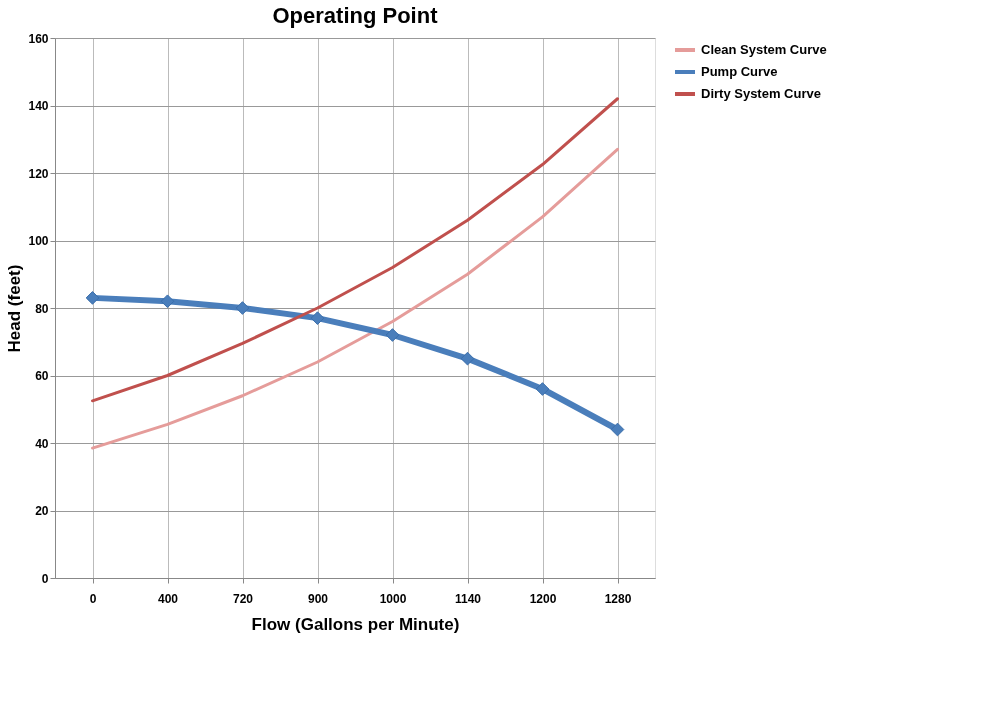  Describe the element at coordinates (243, 598) in the screenshot. I see `x-tick-label: 720` at that location.